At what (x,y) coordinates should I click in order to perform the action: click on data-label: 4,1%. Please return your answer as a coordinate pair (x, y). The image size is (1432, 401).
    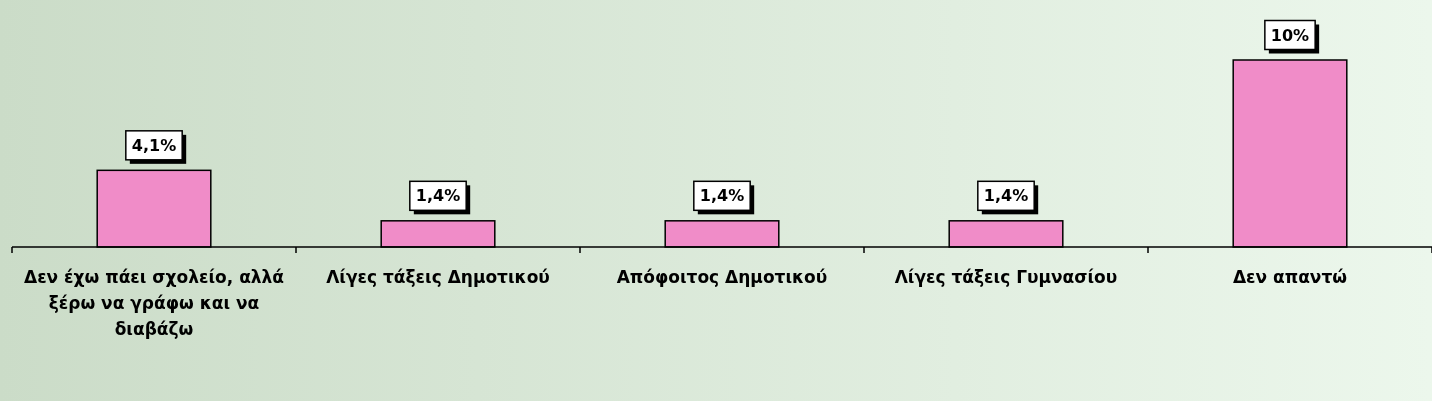
    Looking at the image, I should click on (154, 145).